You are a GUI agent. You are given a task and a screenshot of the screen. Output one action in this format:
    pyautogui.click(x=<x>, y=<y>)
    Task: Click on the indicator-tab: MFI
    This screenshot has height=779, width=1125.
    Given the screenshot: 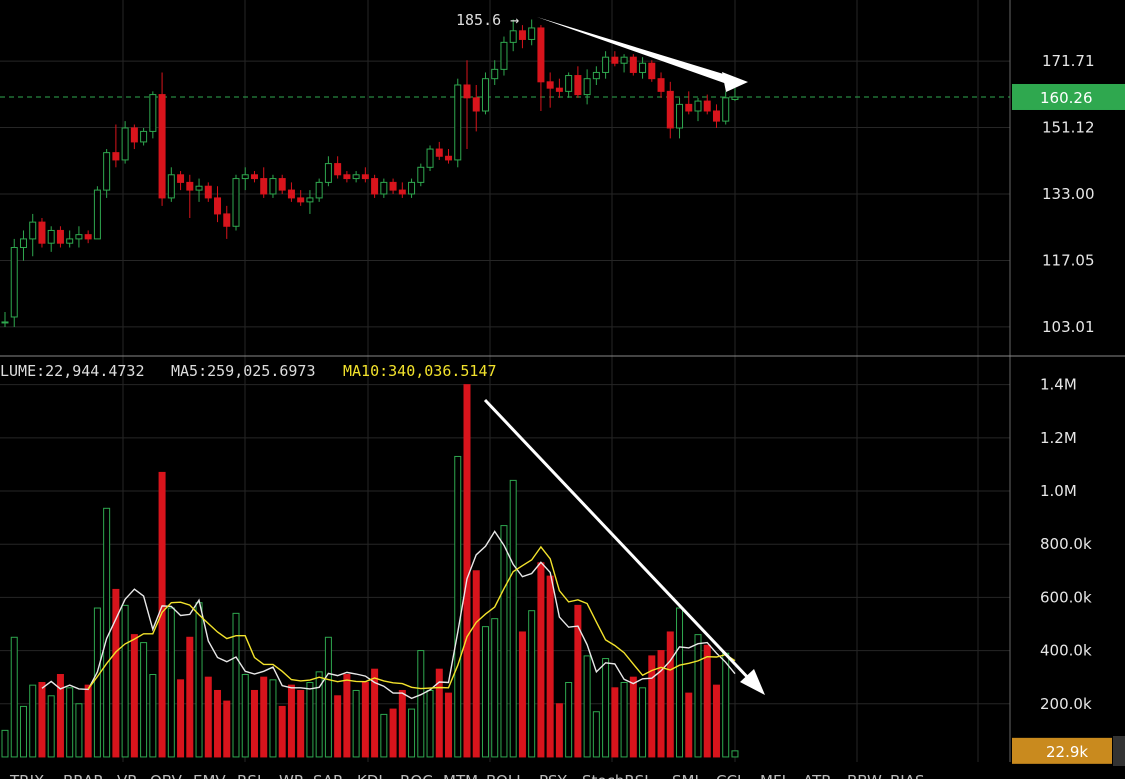 What is the action you would take?
    pyautogui.click(x=773, y=775)
    